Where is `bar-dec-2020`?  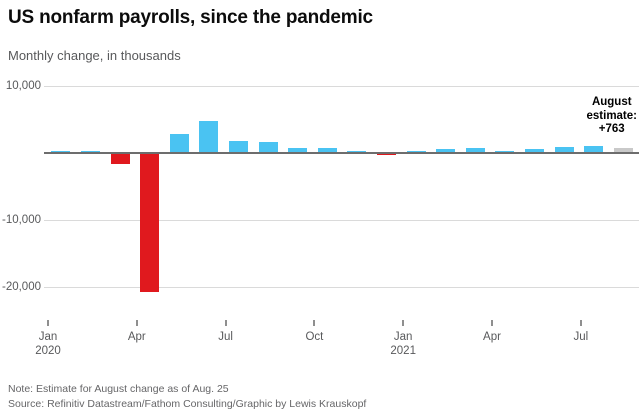
bar-dec-2020 is located at coordinates (386, 154).